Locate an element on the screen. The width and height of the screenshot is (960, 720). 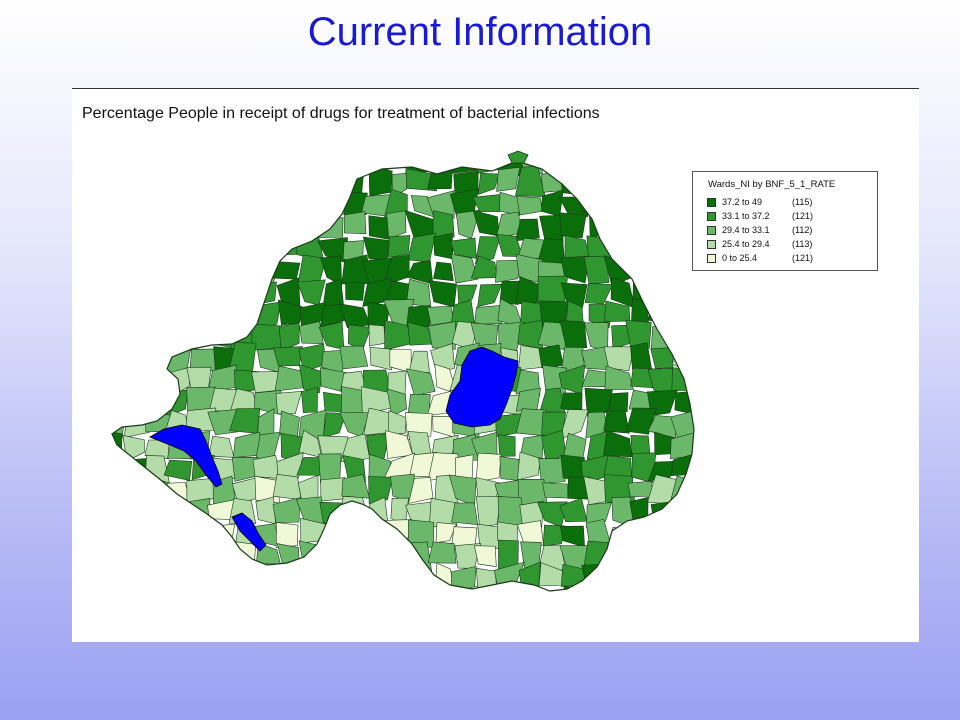
lough-neagh is located at coordinates (482, 387).